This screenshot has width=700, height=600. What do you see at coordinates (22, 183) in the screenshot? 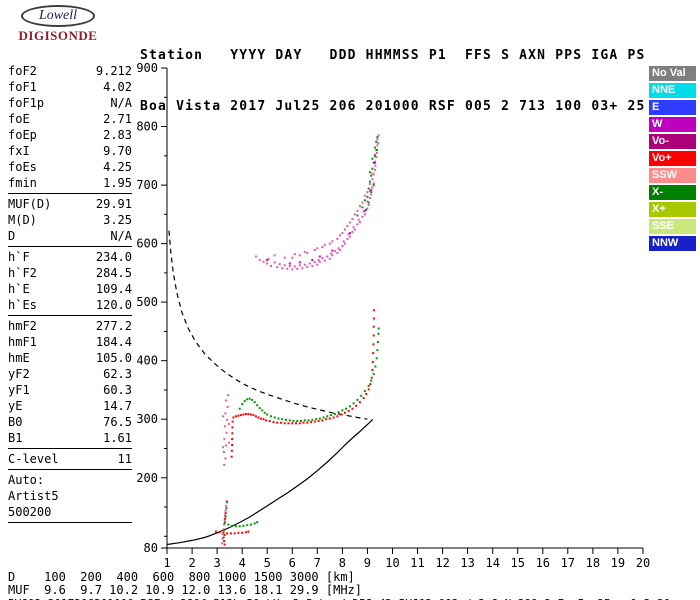
I see `param-label: fmin` at bounding box center [22, 183].